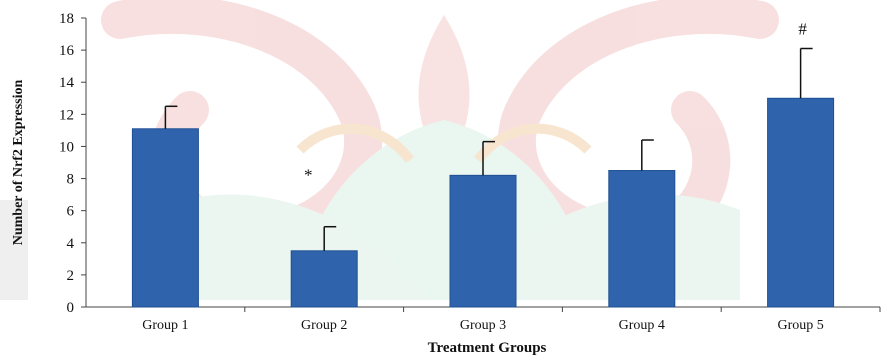  I want to click on y-tick-label: 16, so click(67, 51).